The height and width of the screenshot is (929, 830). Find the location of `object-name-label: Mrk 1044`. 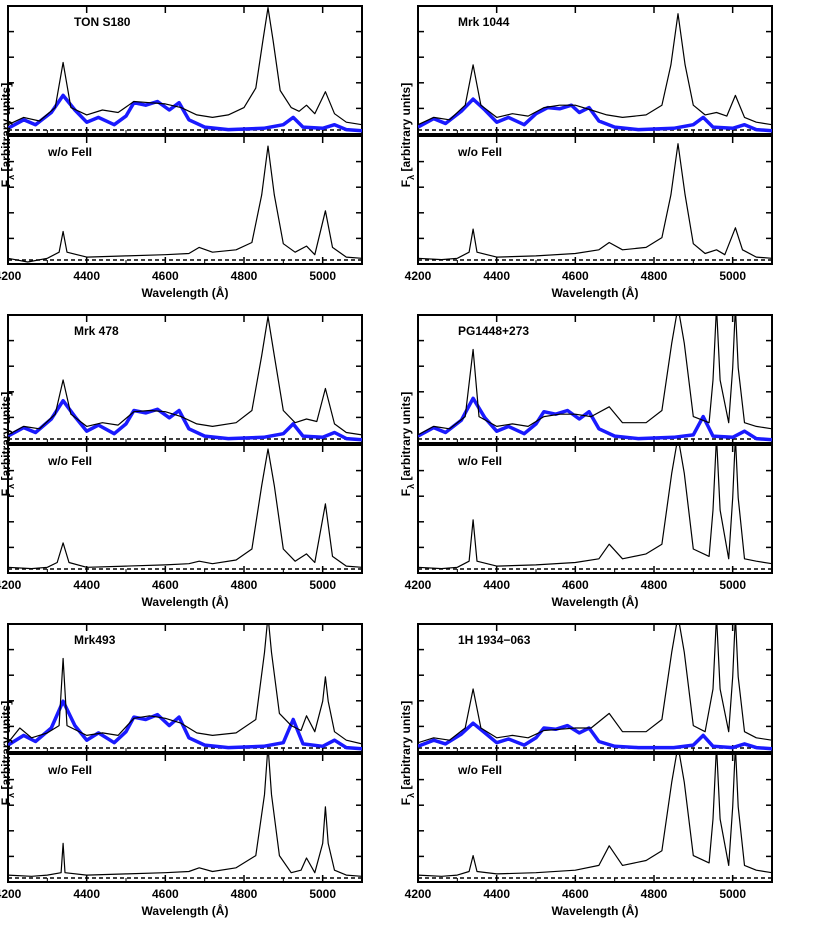

object-name-label: Mrk 1044 is located at coordinates (484, 22).